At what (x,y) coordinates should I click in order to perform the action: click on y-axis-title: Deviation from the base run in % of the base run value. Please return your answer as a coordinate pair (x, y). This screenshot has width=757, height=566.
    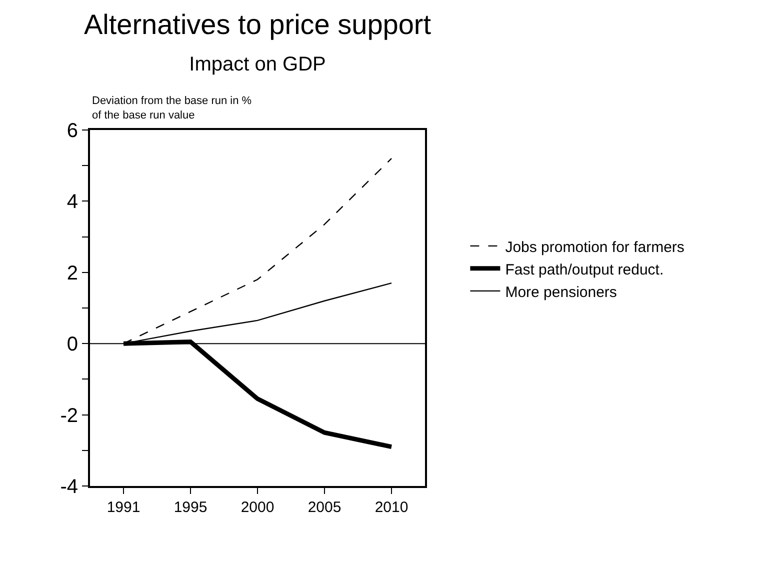
    Looking at the image, I should click on (172, 108).